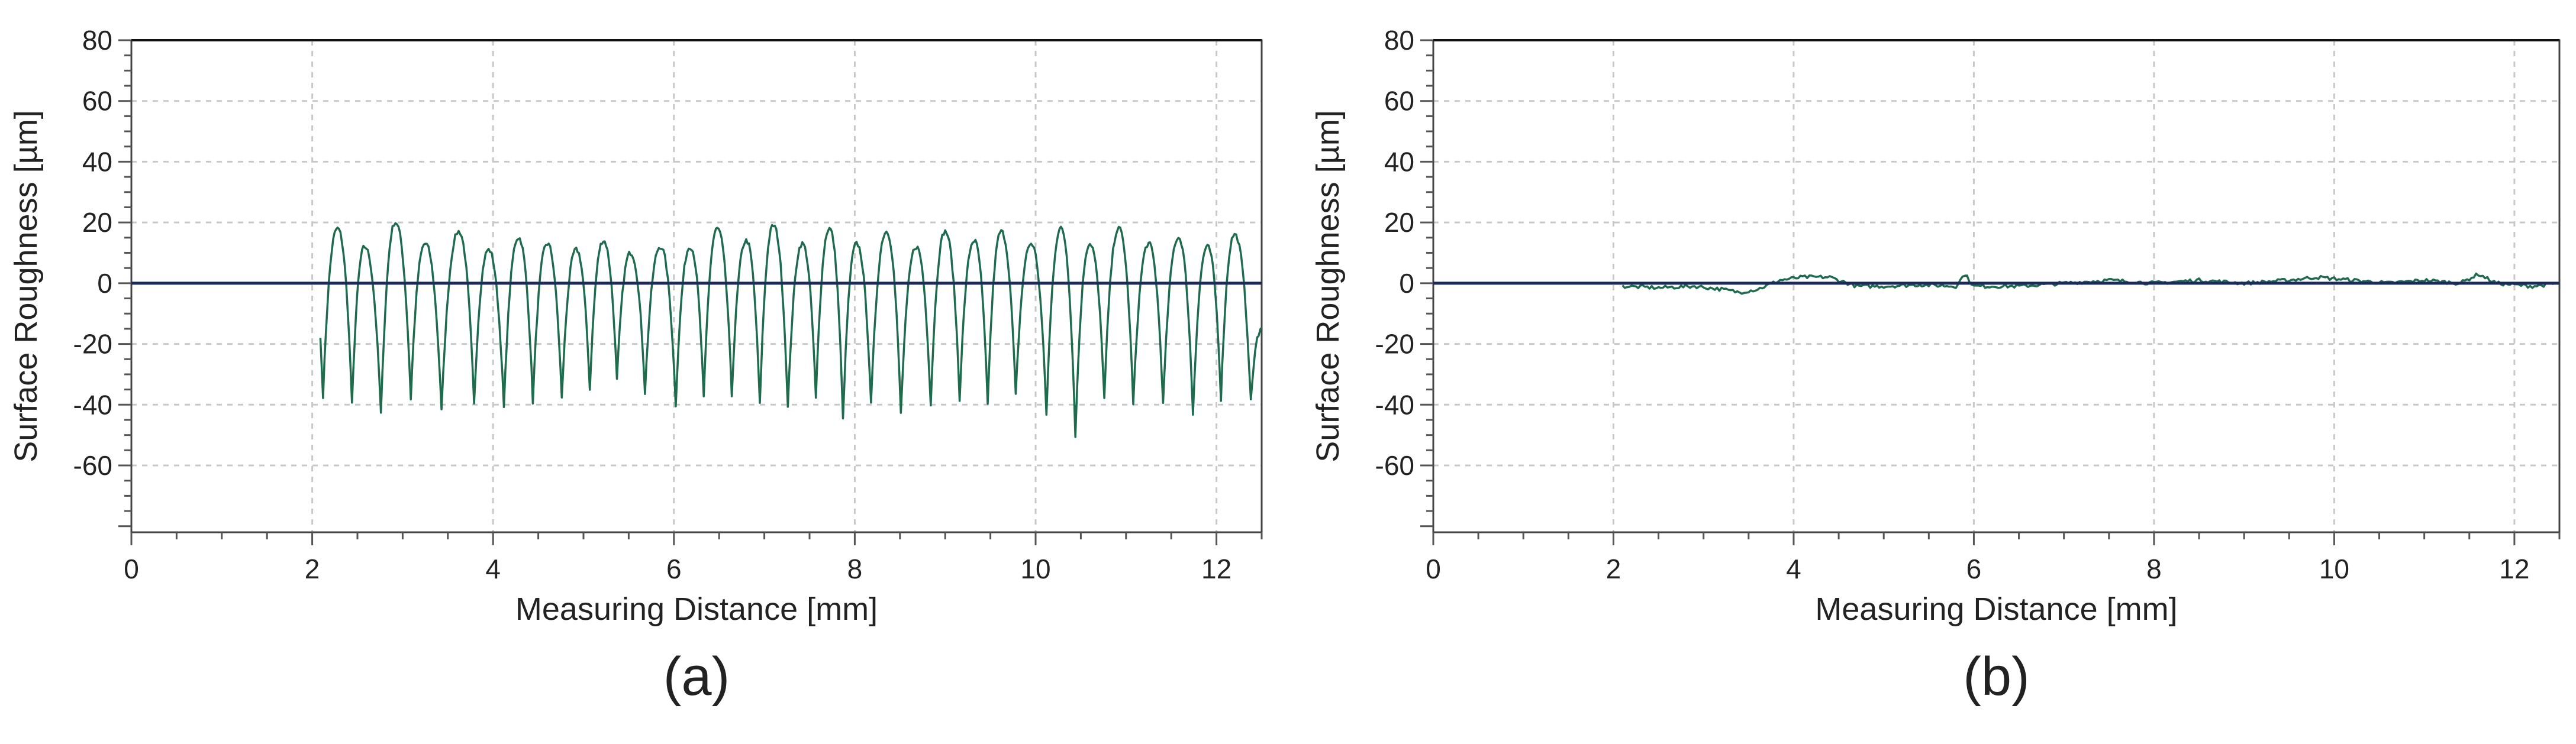 The width and height of the screenshot is (2576, 744). Describe the element at coordinates (1996, 676) in the screenshot. I see `panel-label: (b)` at that location.